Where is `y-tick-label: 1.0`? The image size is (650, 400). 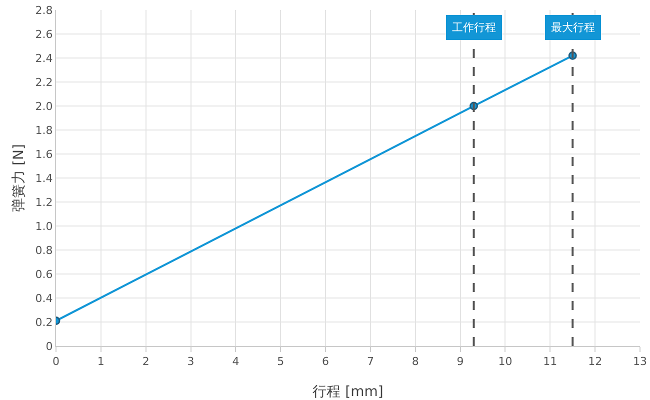
y-tick-label: 1.0 is located at coordinates (44, 226).